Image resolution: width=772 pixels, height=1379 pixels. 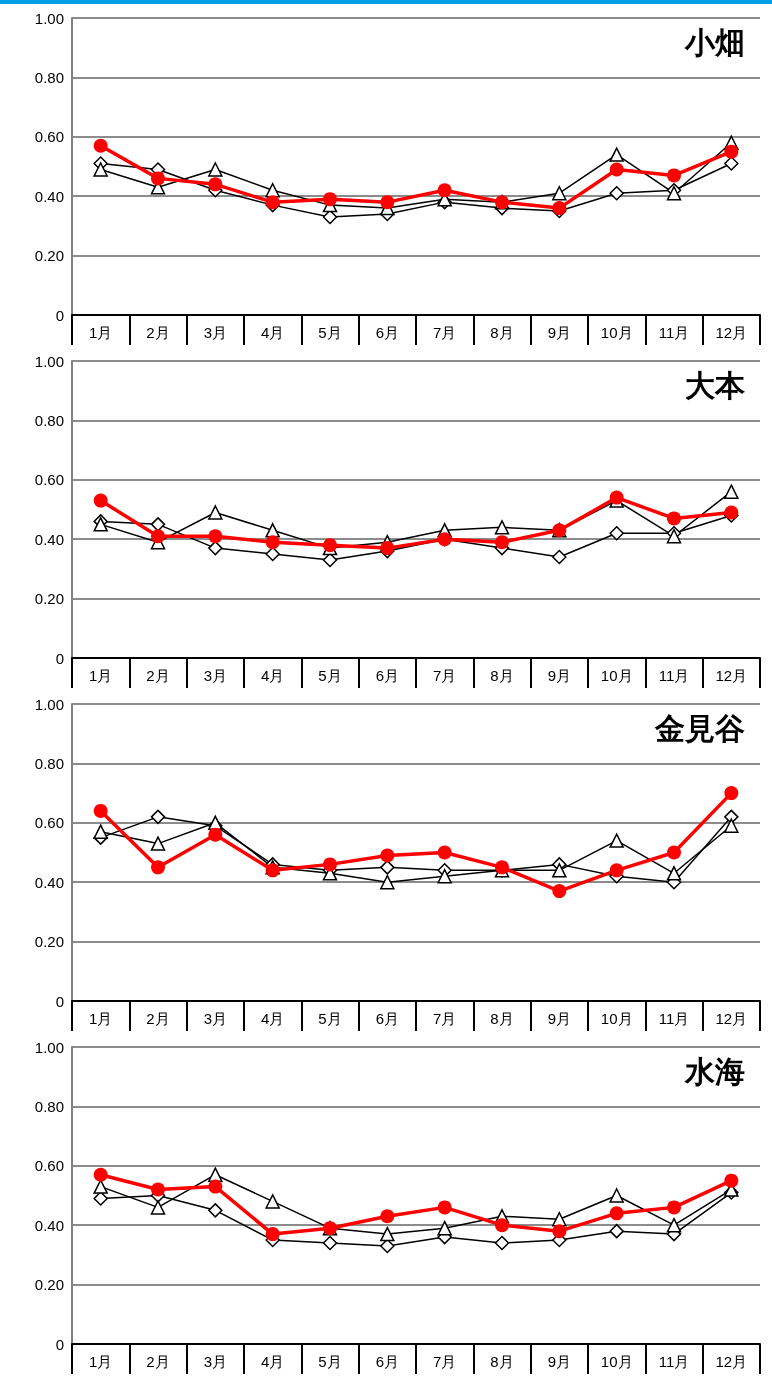 What do you see at coordinates (714, 1071) in the screenshot?
I see `chart-title: 水海` at bounding box center [714, 1071].